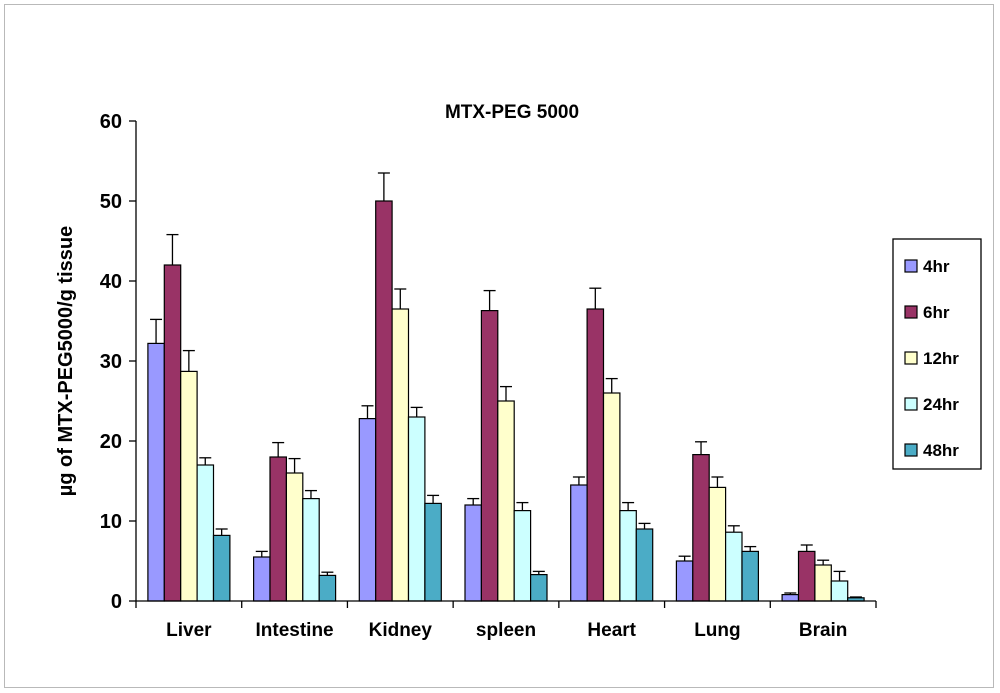 The width and height of the screenshot is (1000, 693). Describe the element at coordinates (684, 581) in the screenshot. I see `bar-4hr-lung` at that location.